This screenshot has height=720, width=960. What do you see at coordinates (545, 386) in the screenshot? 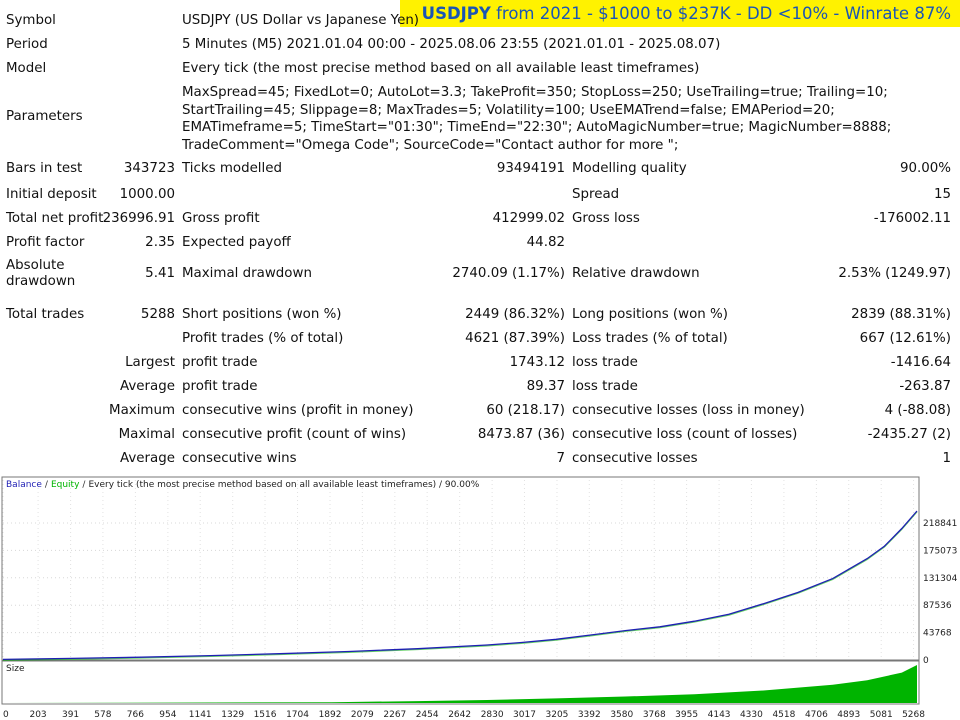
I see `average-profit-value: 89.37` at bounding box center [545, 386].